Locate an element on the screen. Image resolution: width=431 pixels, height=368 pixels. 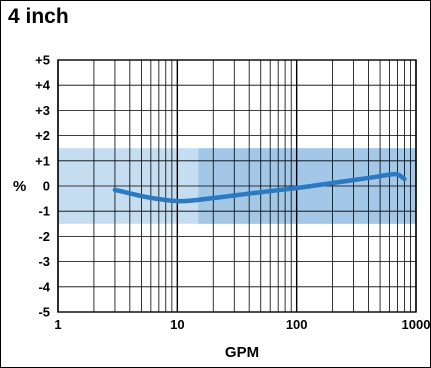
chart-title: 4 inch is located at coordinates (38, 16).